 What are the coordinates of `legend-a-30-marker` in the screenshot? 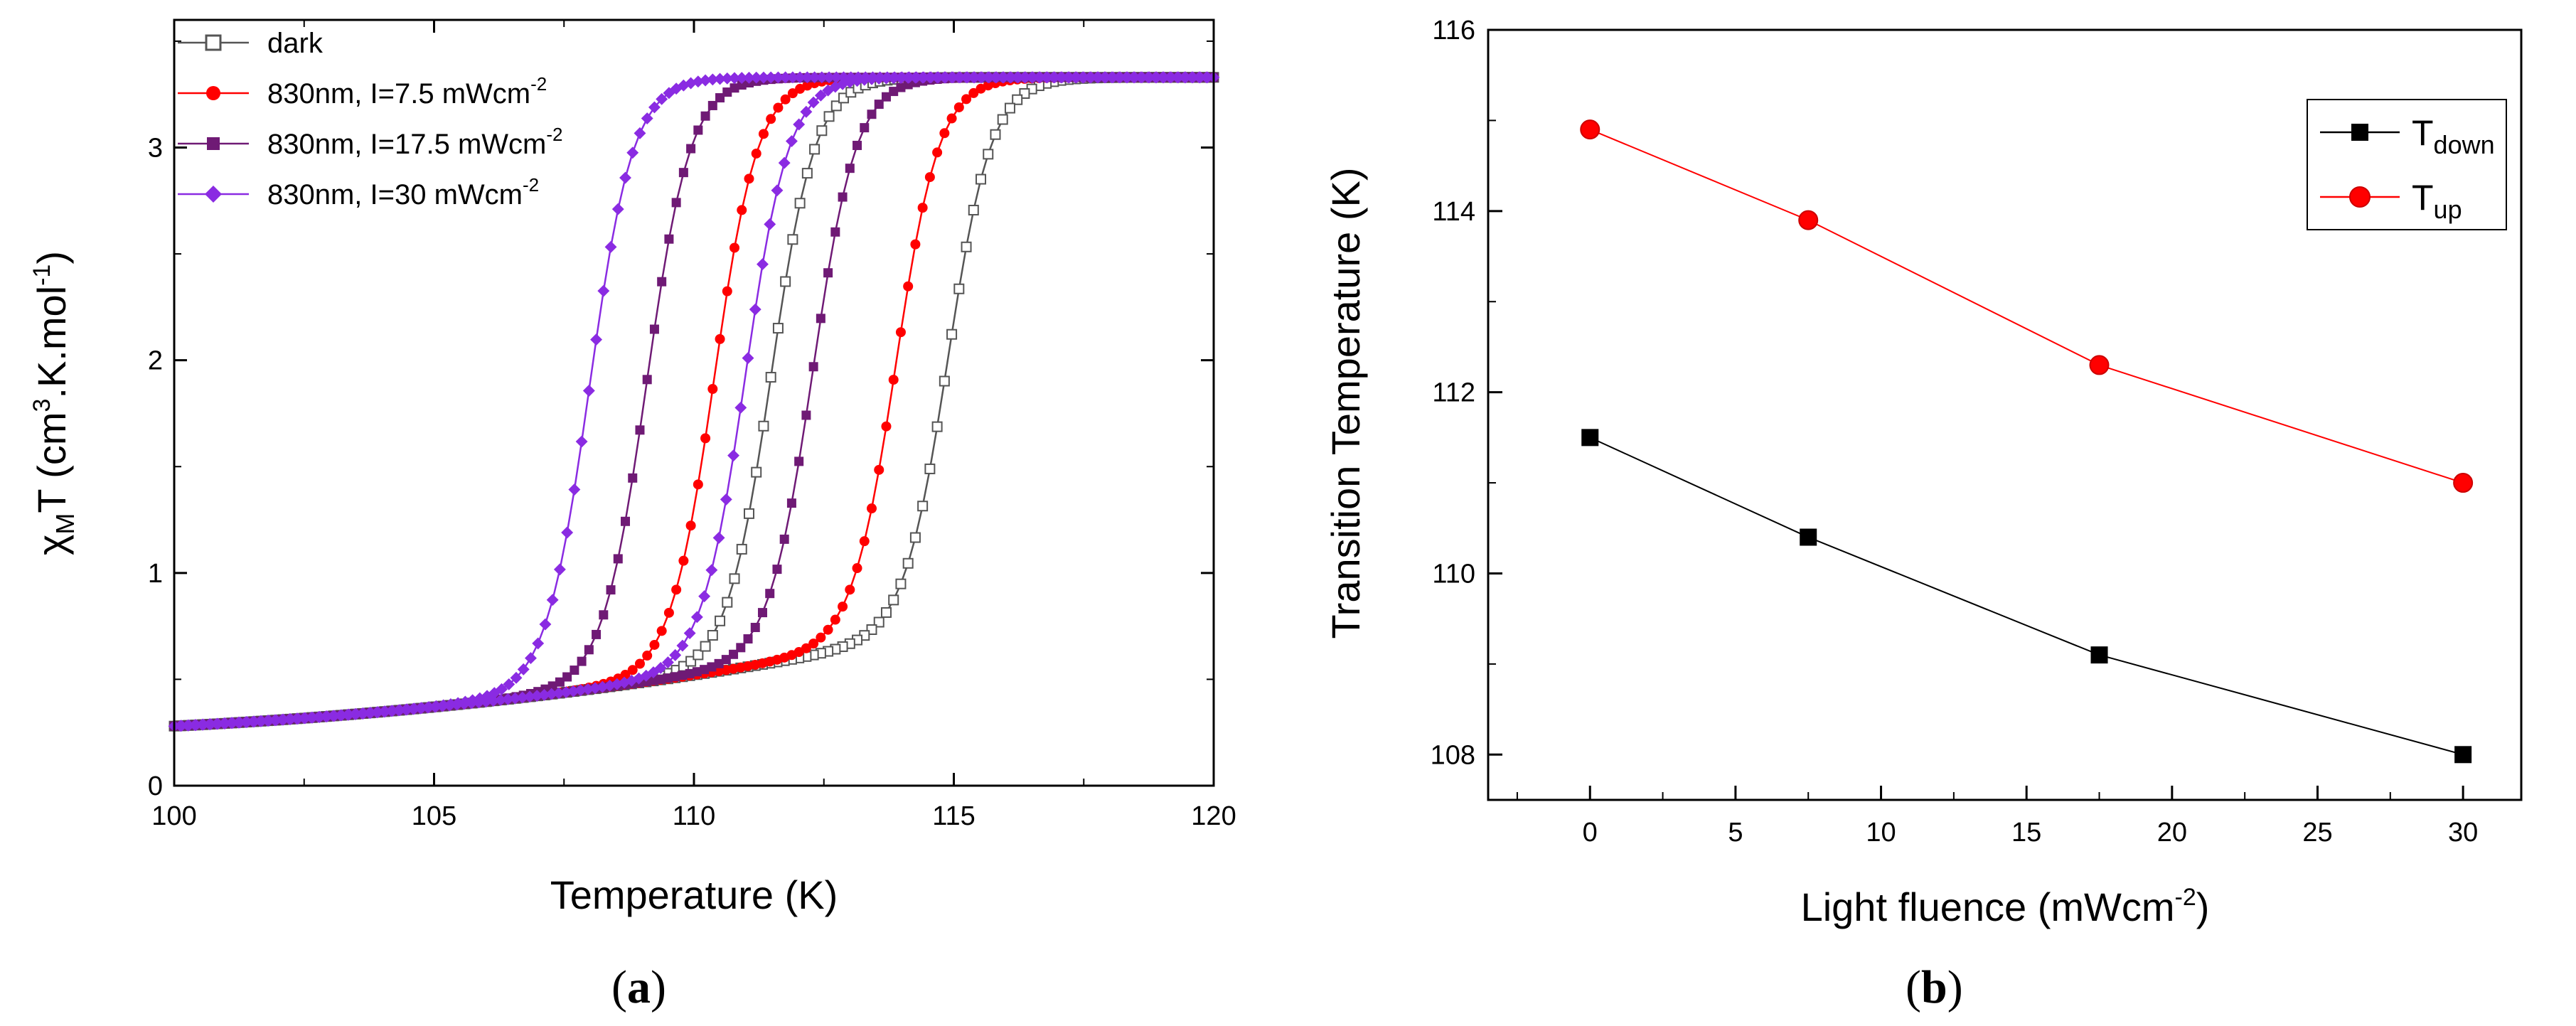 It's located at (213, 194).